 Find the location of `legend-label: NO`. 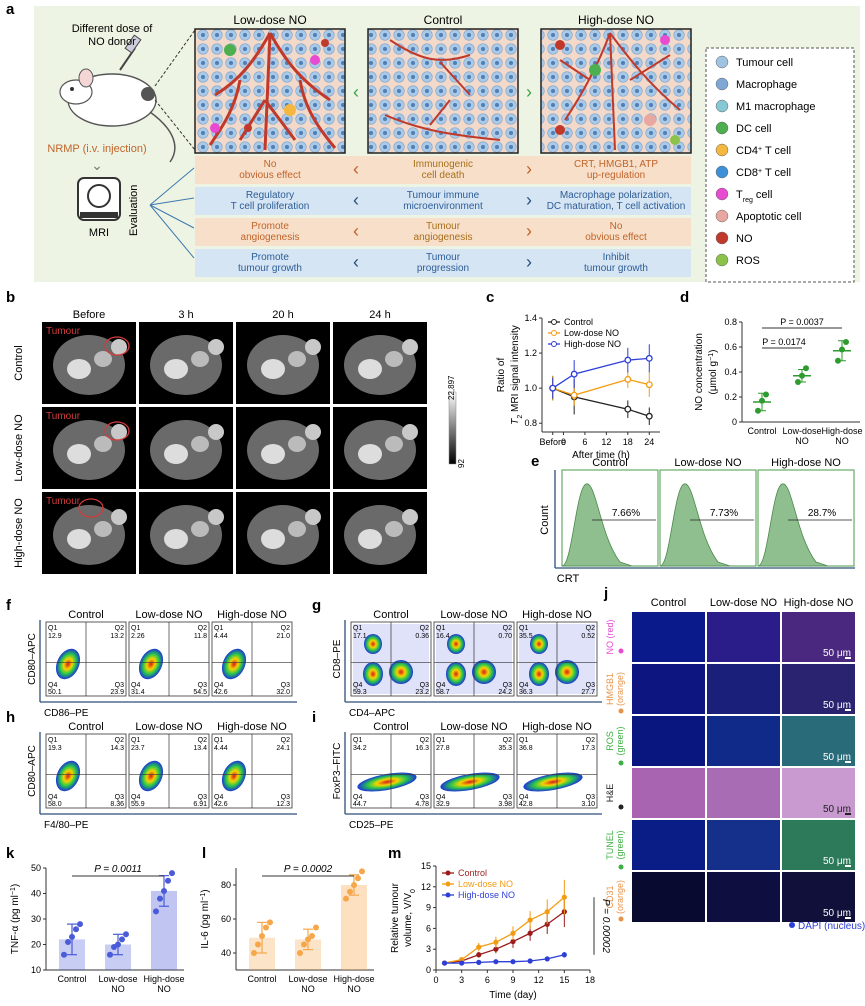

legend-label: NO is located at coordinates (744, 239).